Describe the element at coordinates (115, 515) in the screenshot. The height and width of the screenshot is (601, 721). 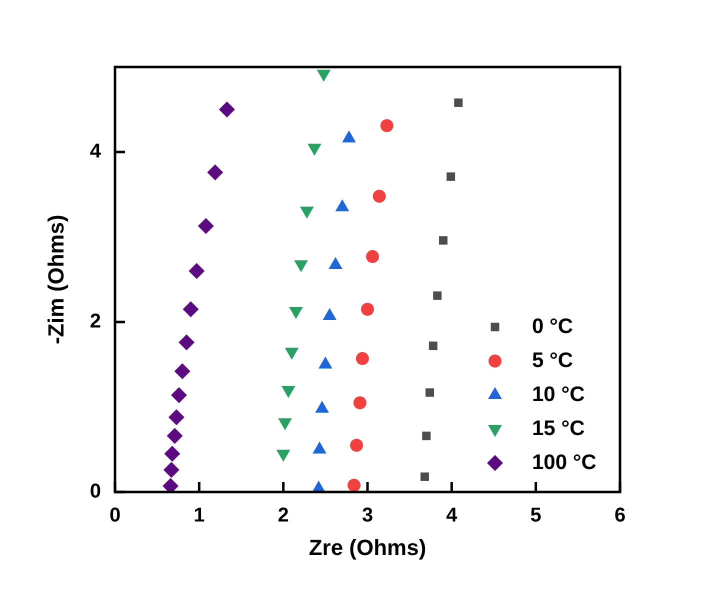
I see `x-tick-label: 0` at that location.